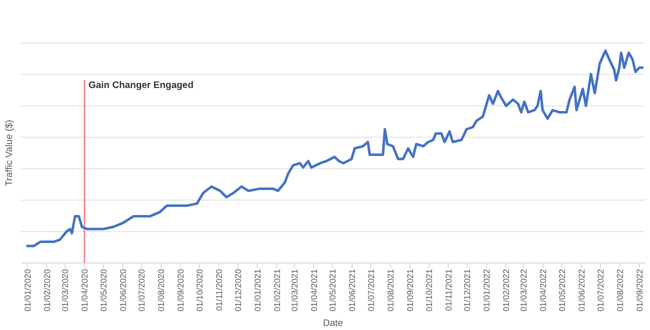  What do you see at coordinates (409, 290) in the screenshot?
I see `x-tick-label: 01/09/2021` at bounding box center [409, 290].